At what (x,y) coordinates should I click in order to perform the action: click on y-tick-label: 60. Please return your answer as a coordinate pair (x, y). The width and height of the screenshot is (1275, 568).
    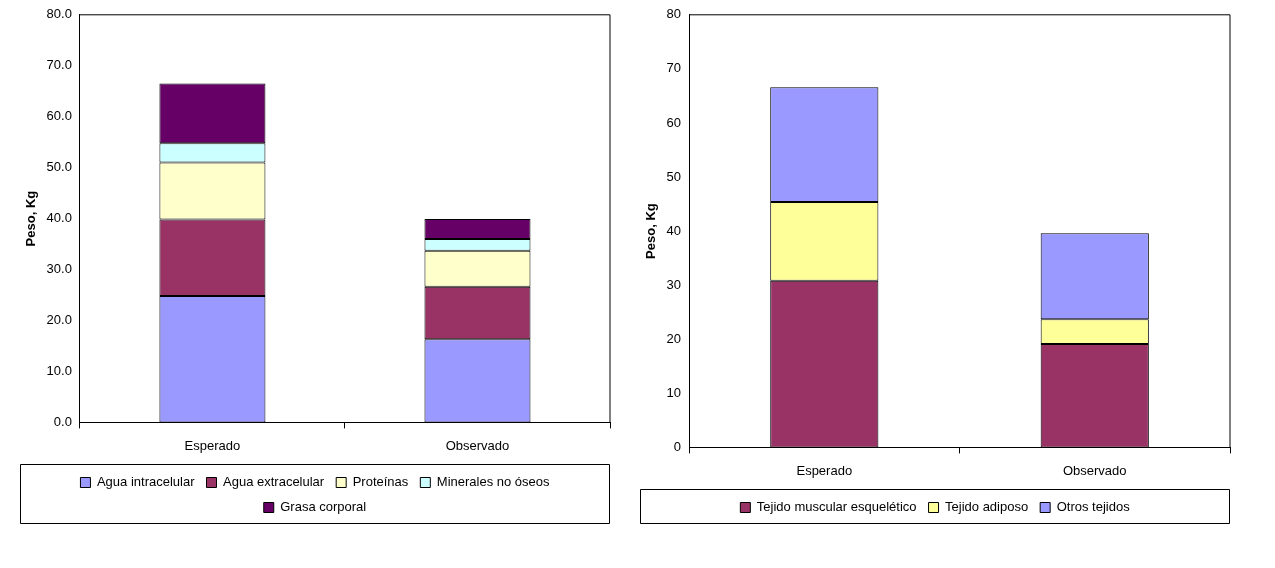
    Looking at the image, I should click on (674, 122).